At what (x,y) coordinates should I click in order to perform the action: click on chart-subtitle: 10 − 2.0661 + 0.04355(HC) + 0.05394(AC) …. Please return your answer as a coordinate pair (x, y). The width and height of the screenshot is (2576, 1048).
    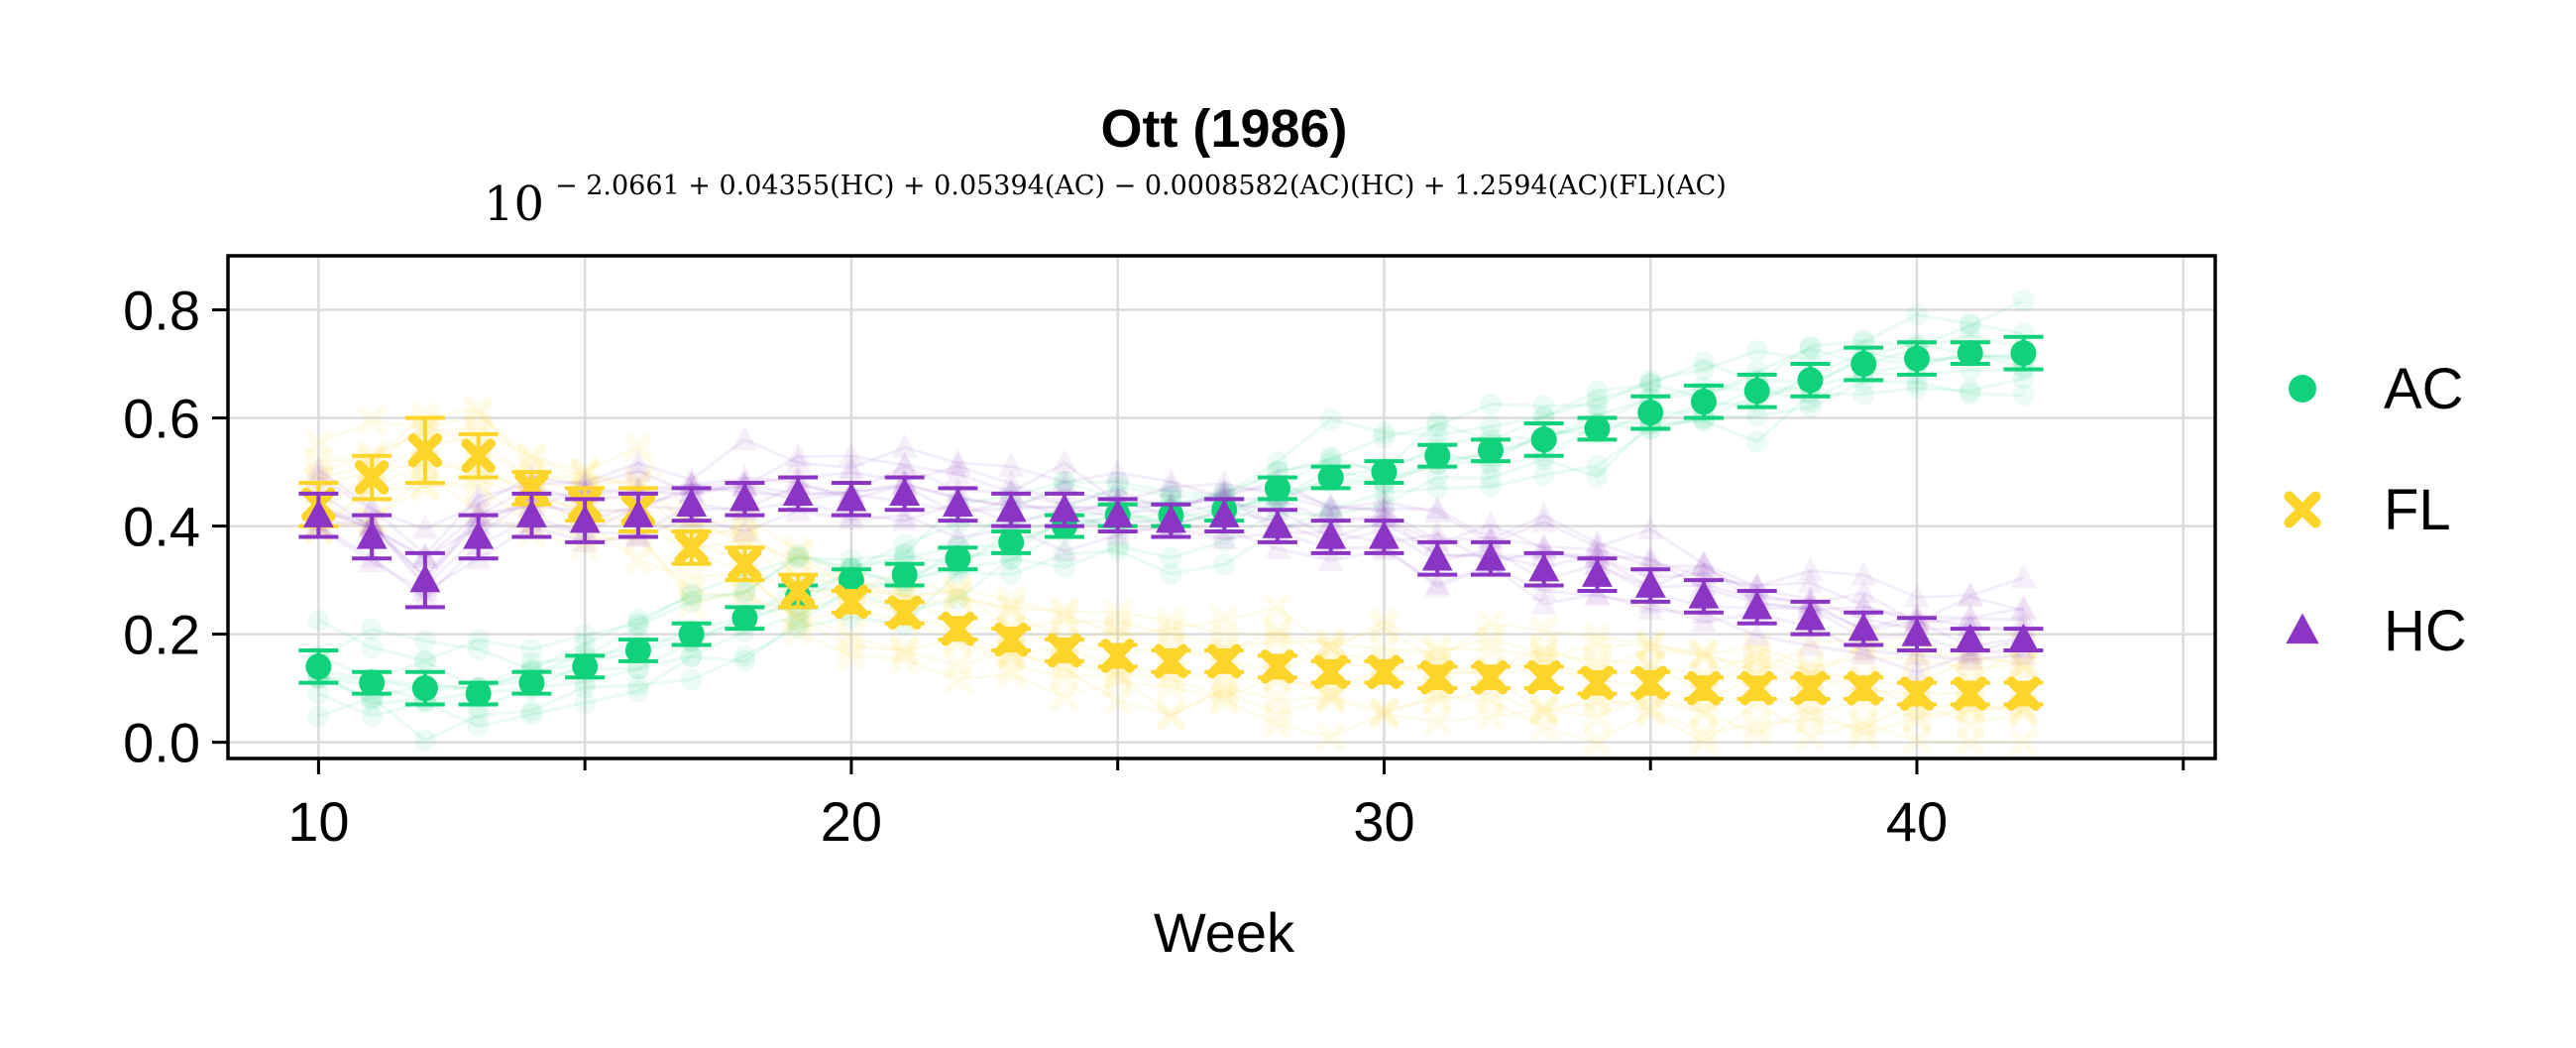
    Looking at the image, I should click on (1105, 202).